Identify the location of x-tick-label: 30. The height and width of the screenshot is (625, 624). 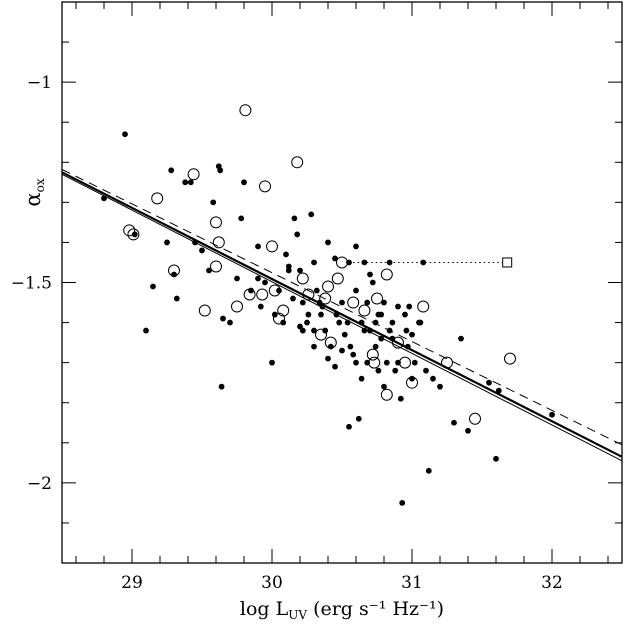
(272, 583).